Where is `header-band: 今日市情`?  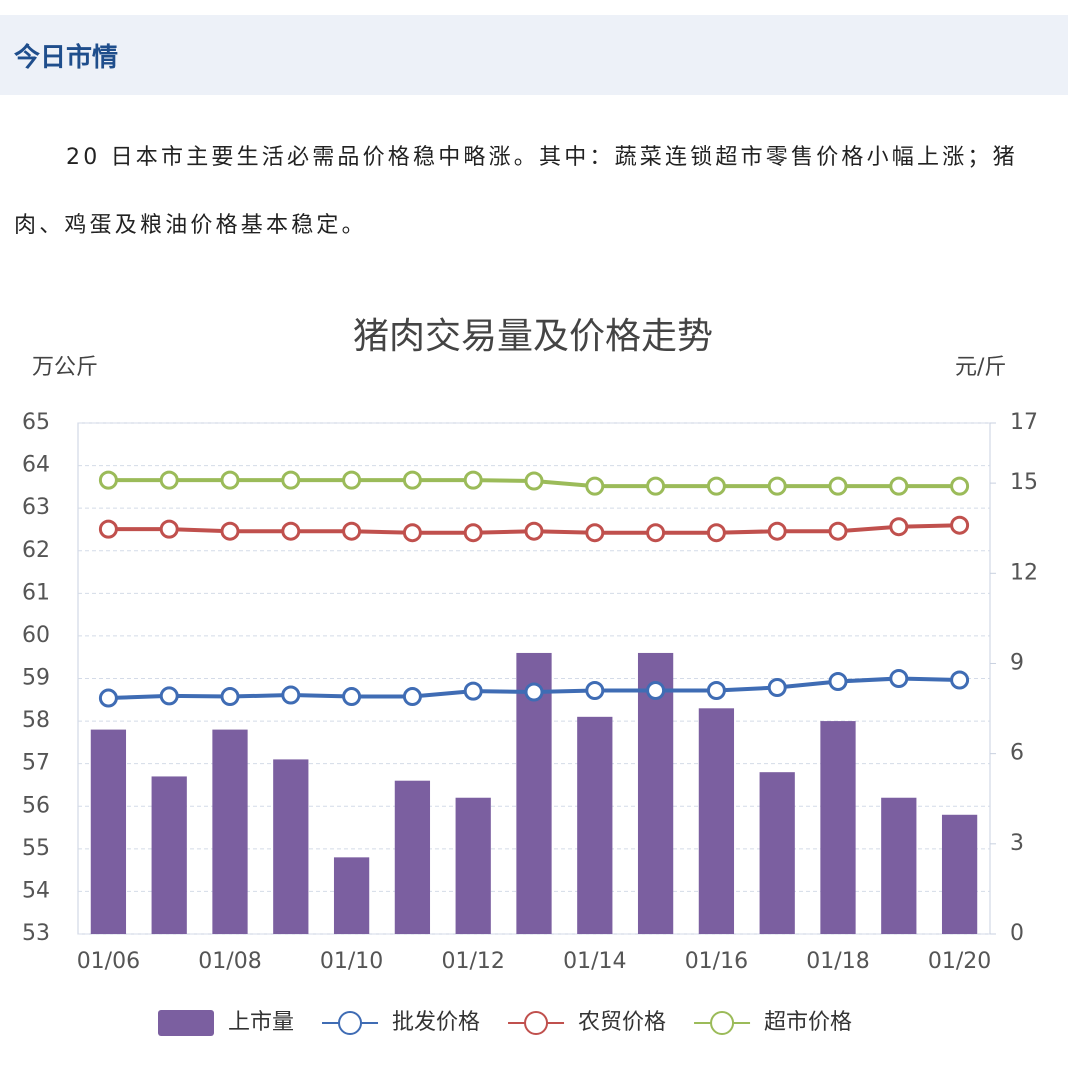 header-band: 今日市情 is located at coordinates (534, 55).